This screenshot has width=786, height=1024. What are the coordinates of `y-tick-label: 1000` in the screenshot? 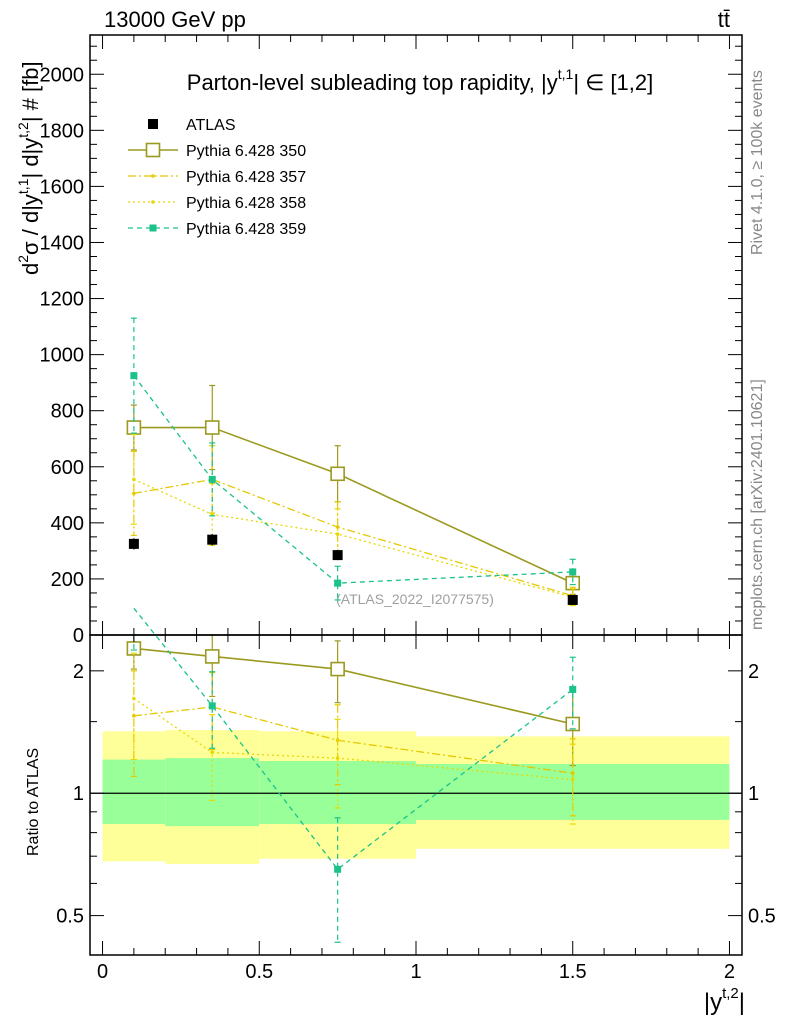 It's located at (62, 356).